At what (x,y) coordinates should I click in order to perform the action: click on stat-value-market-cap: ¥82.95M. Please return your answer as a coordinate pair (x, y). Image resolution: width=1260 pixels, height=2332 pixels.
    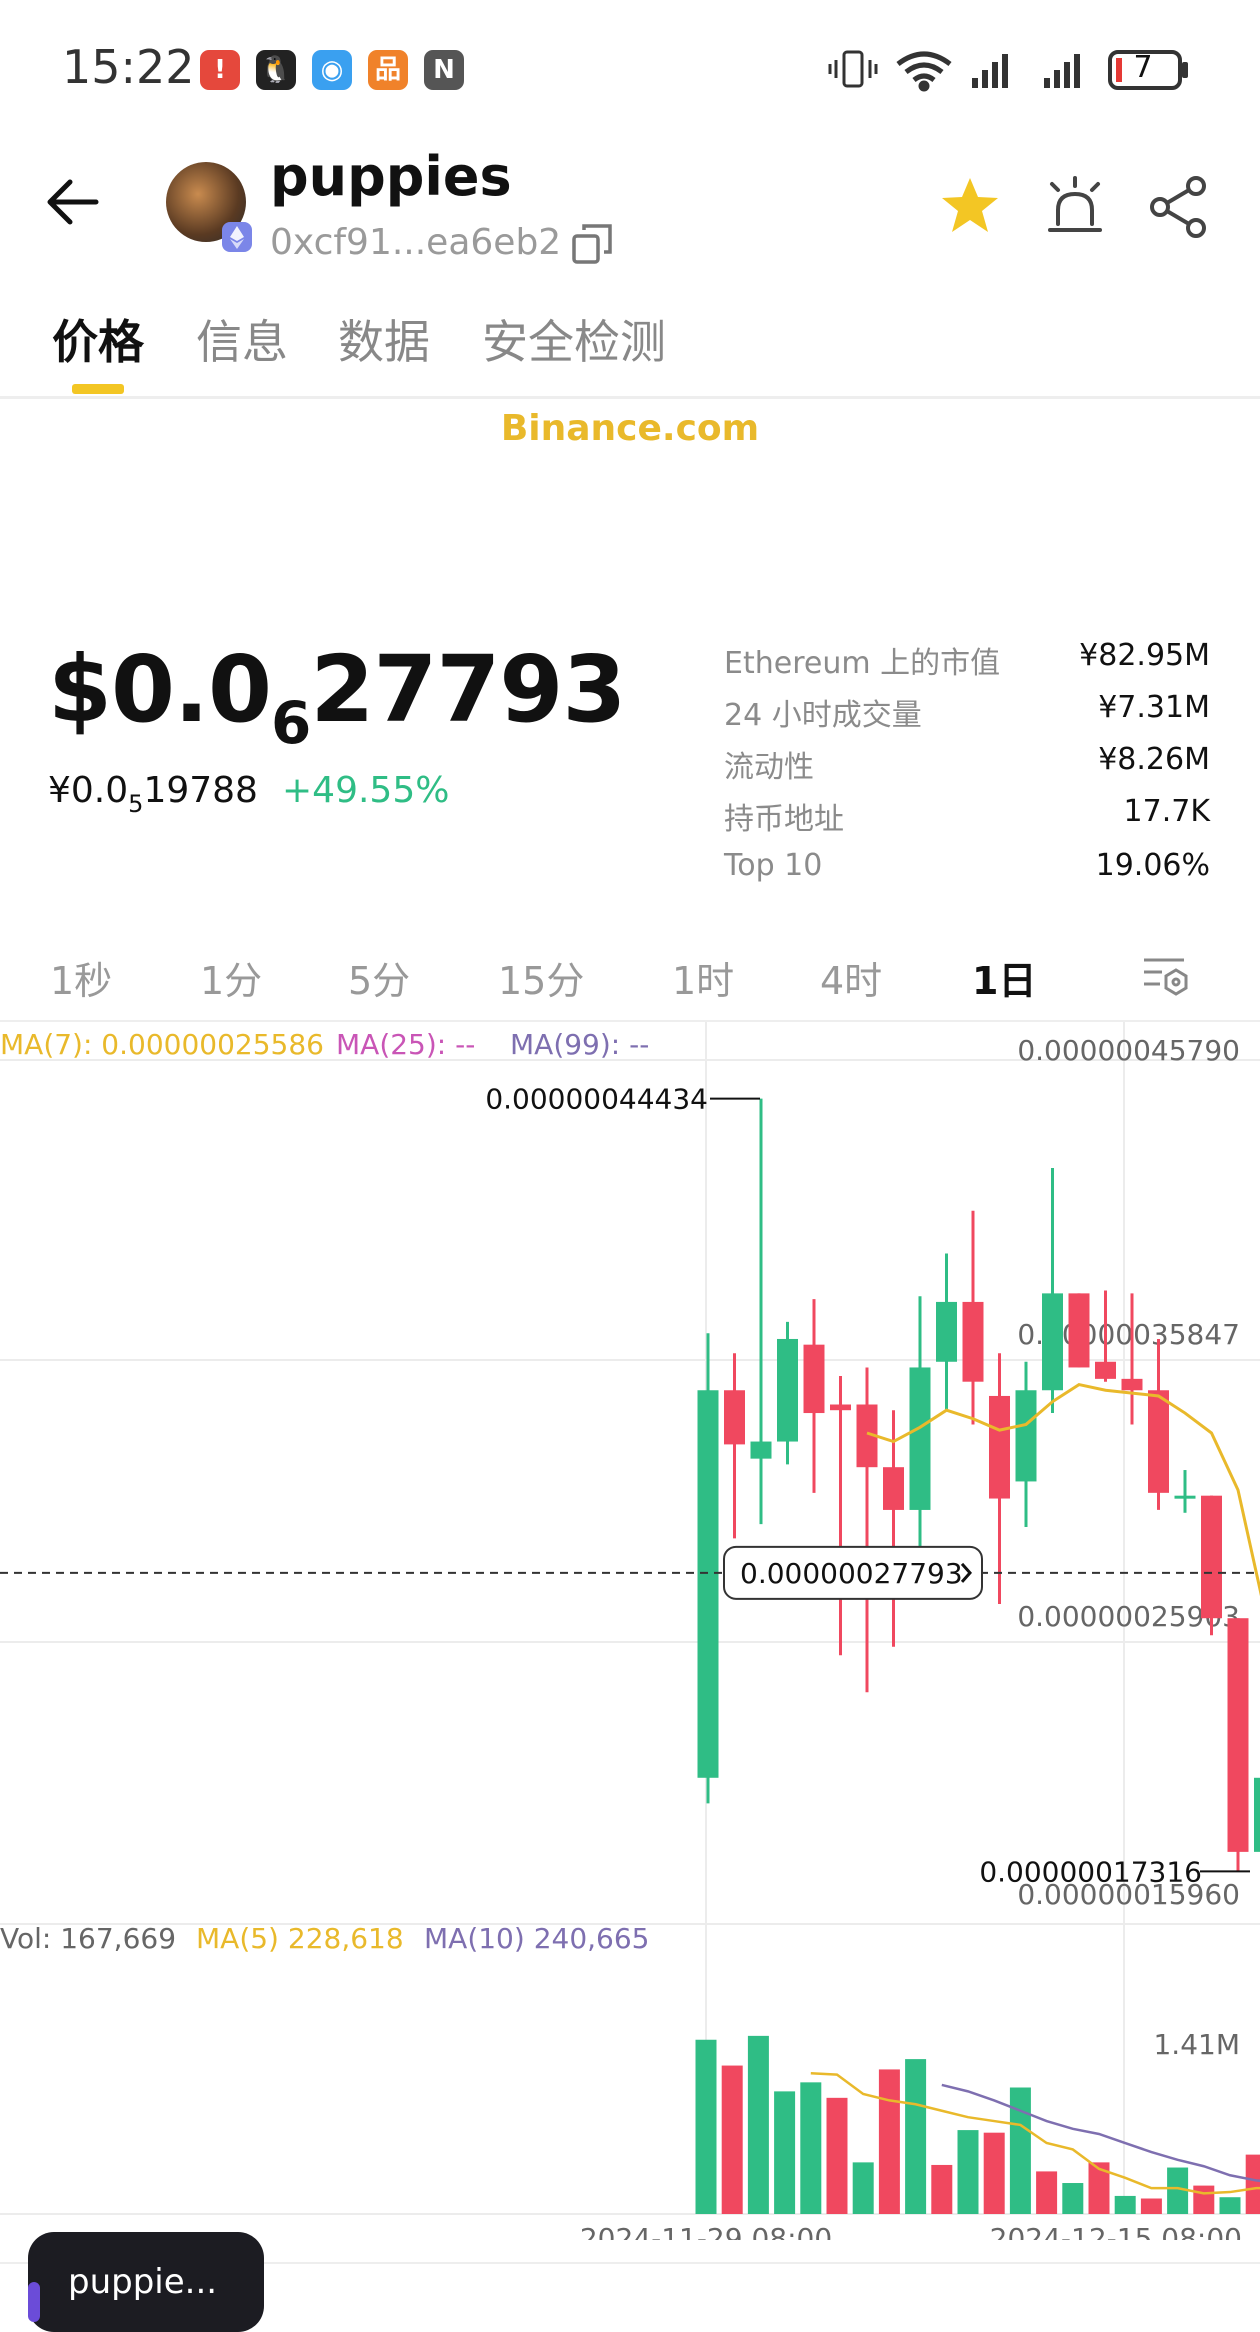
    Looking at the image, I should click on (1144, 655).